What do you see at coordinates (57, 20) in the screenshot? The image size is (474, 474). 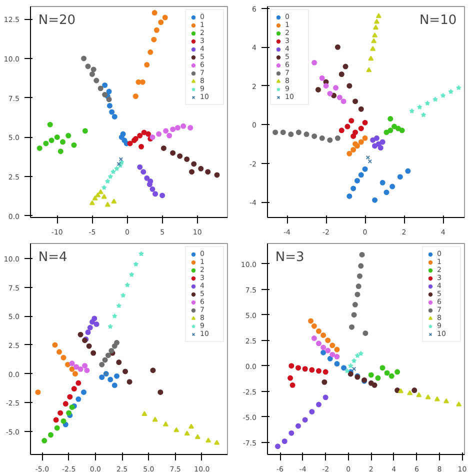 I see `text: N=20` at bounding box center [57, 20].